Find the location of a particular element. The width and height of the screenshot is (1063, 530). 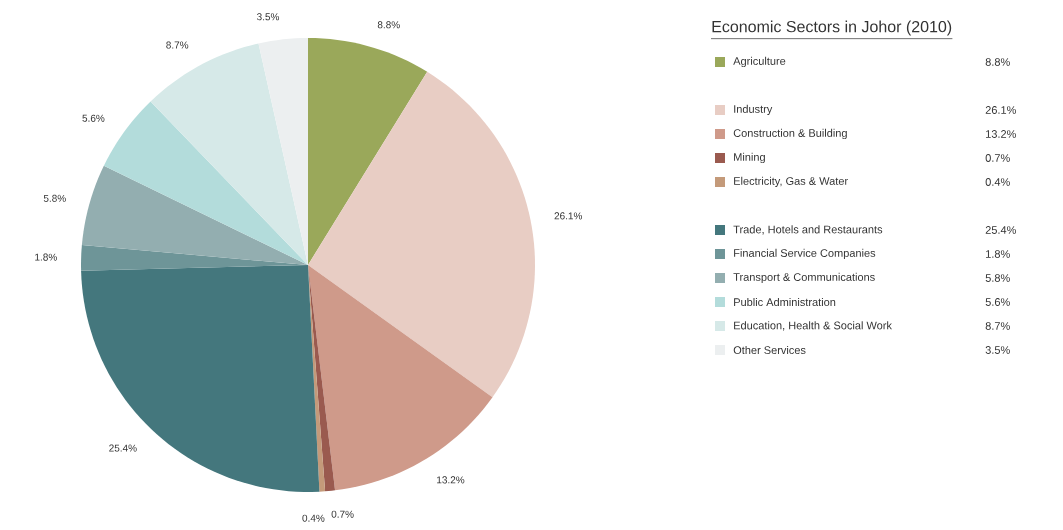

text: 8.7% is located at coordinates (997, 326).